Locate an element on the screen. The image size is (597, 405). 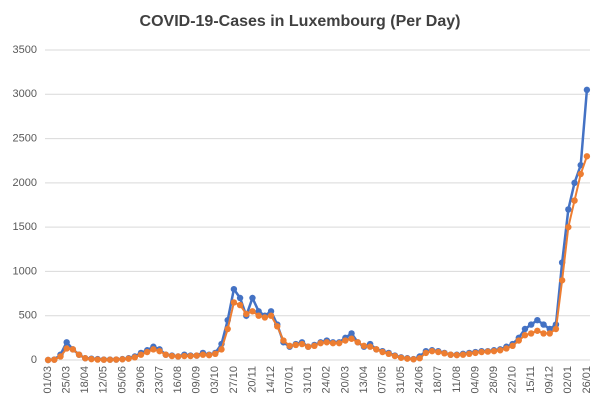
x-tick-label: 24/02 is located at coordinates (327, 380).